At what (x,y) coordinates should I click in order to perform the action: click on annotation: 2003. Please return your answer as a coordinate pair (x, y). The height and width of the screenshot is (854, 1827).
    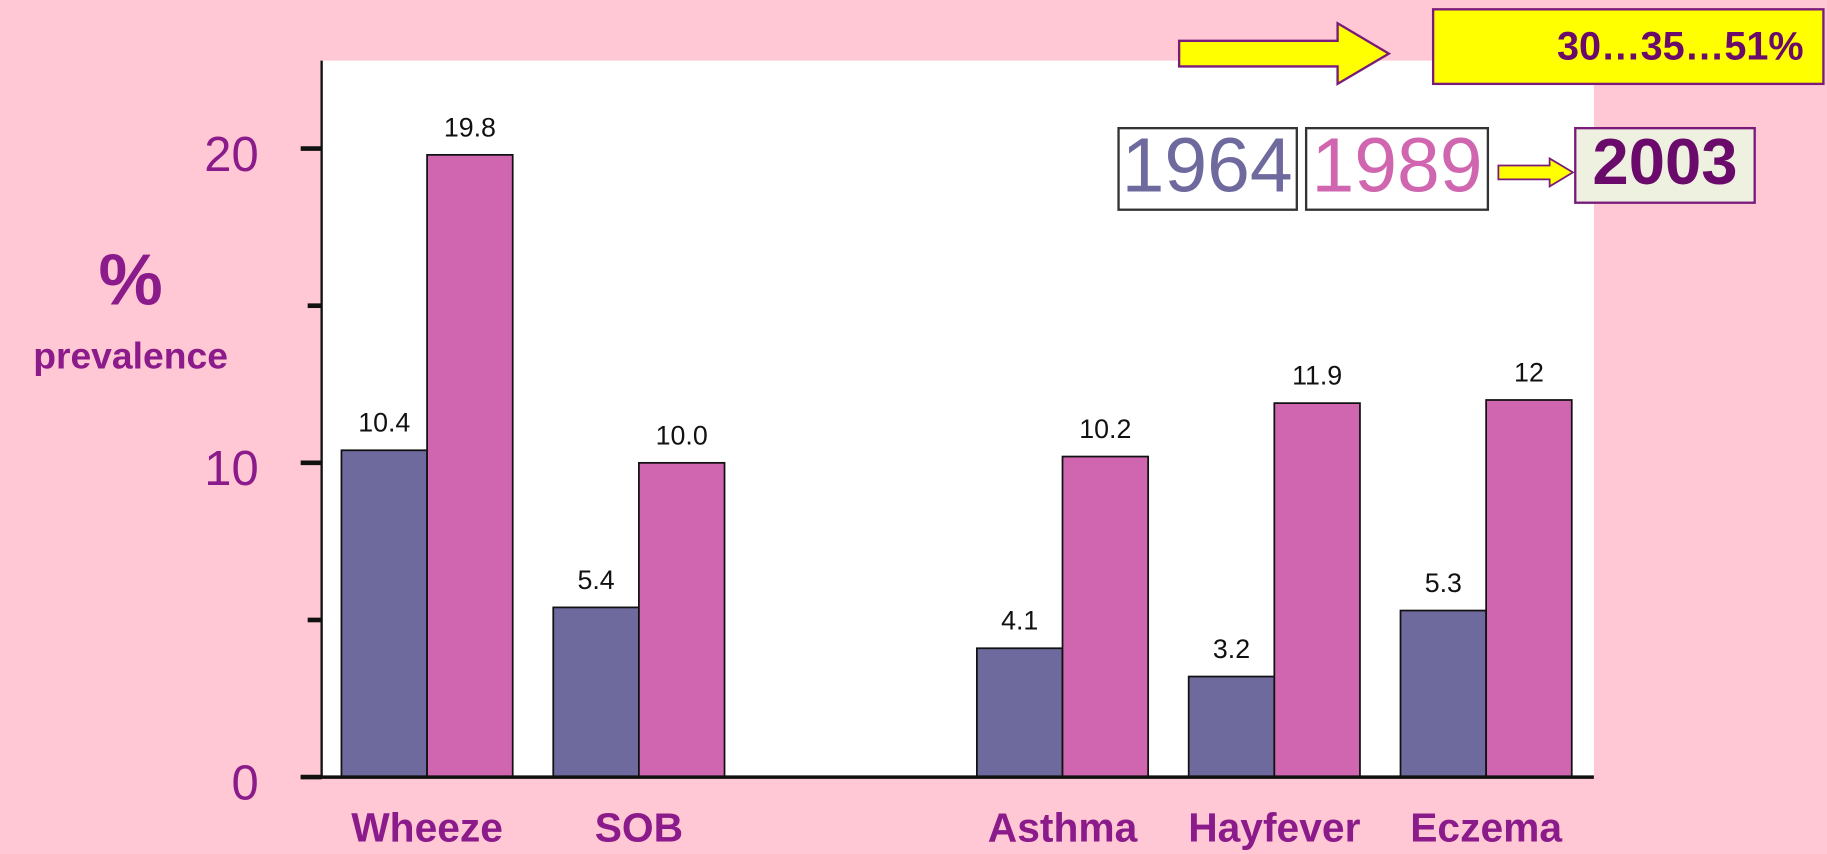
    Looking at the image, I should click on (1664, 161).